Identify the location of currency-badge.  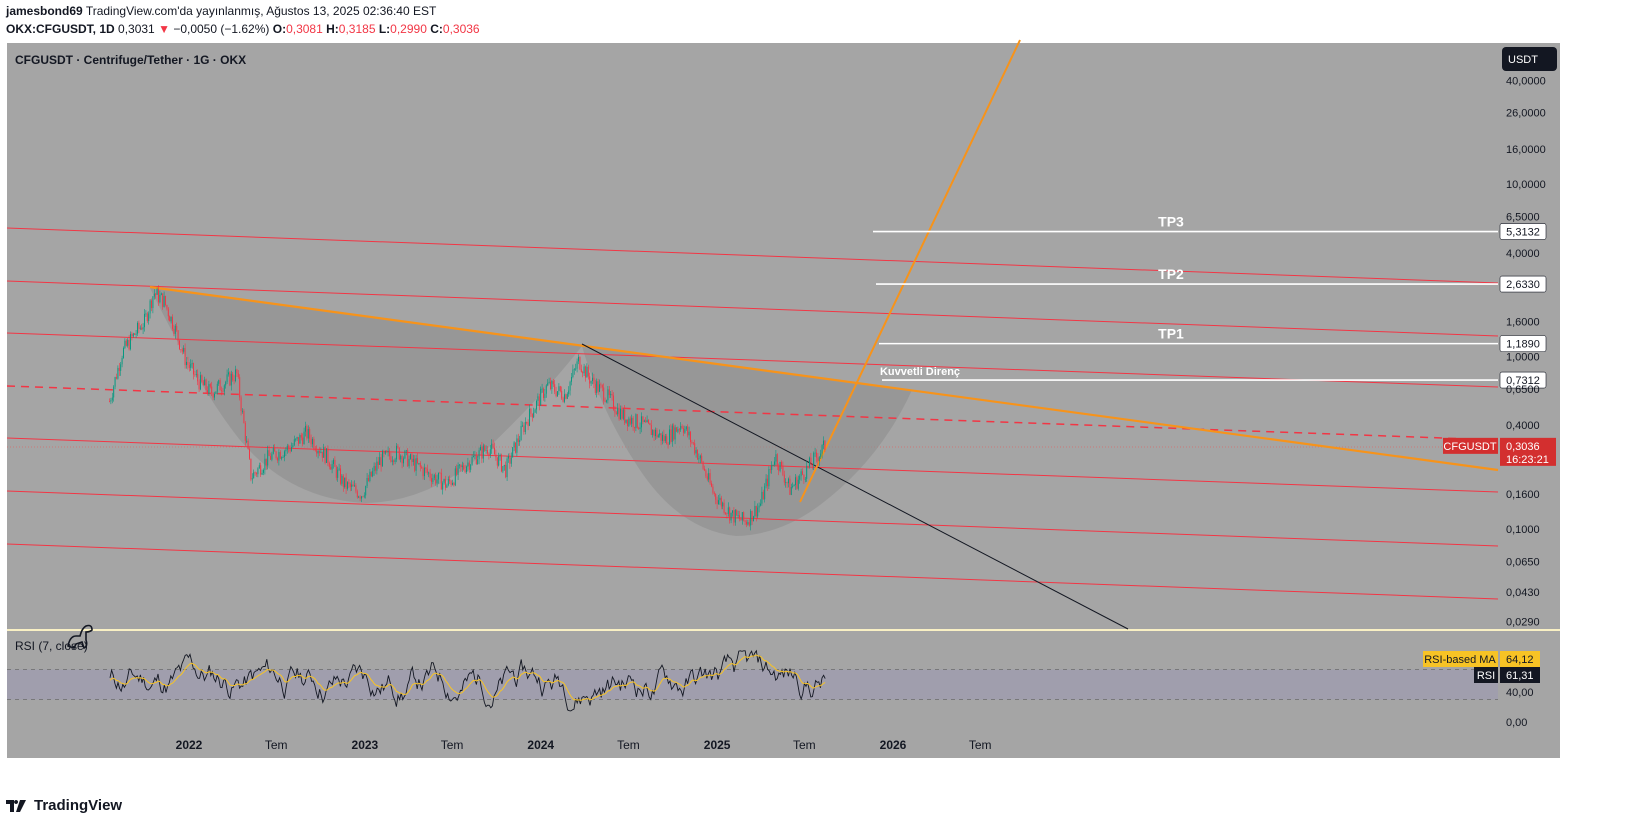
(1529, 59).